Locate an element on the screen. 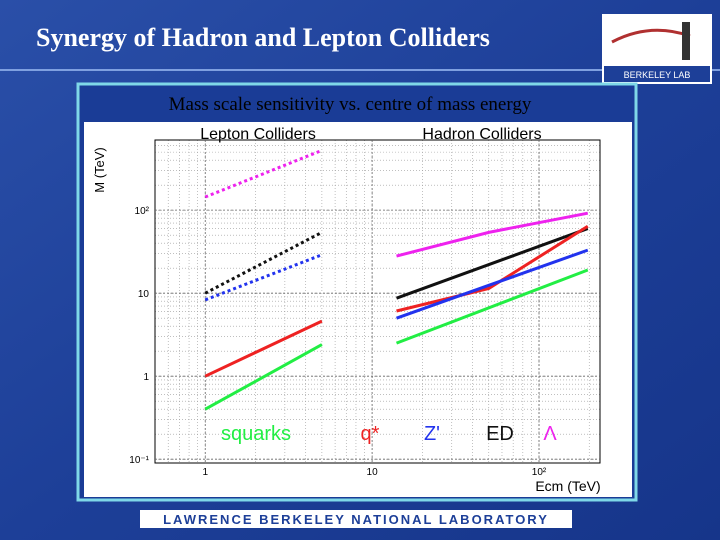  group-label: Lepton Colliders is located at coordinates (258, 134).